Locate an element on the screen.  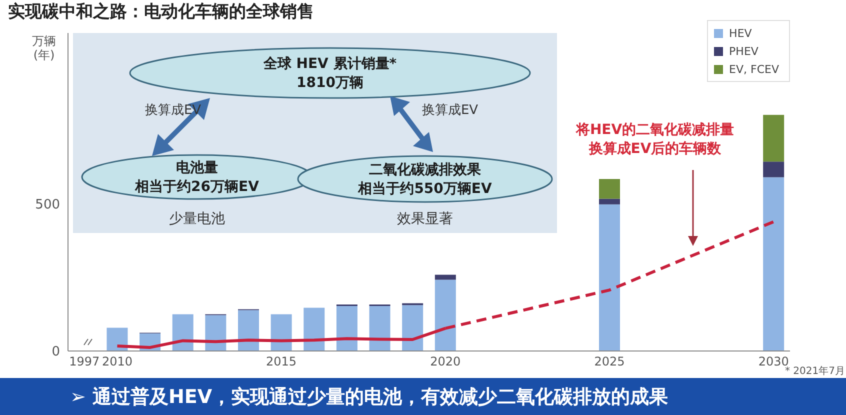
x-tick-label: 1997 is located at coordinates (84, 361).